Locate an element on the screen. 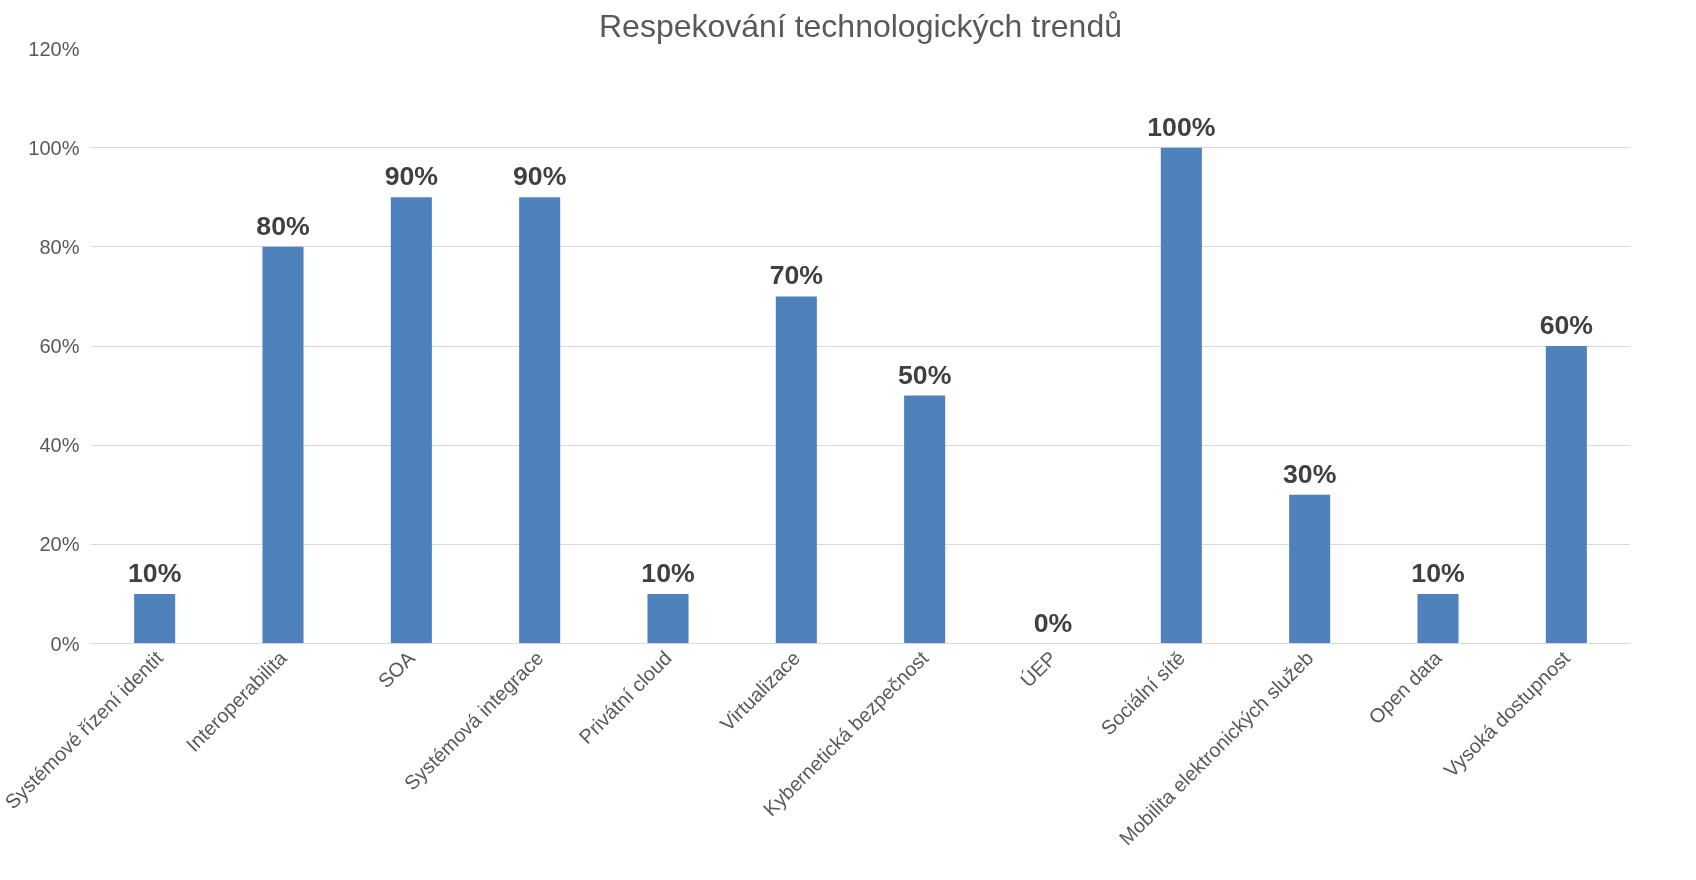 The image size is (1696, 880). data-label: 100% is located at coordinates (1181, 126).